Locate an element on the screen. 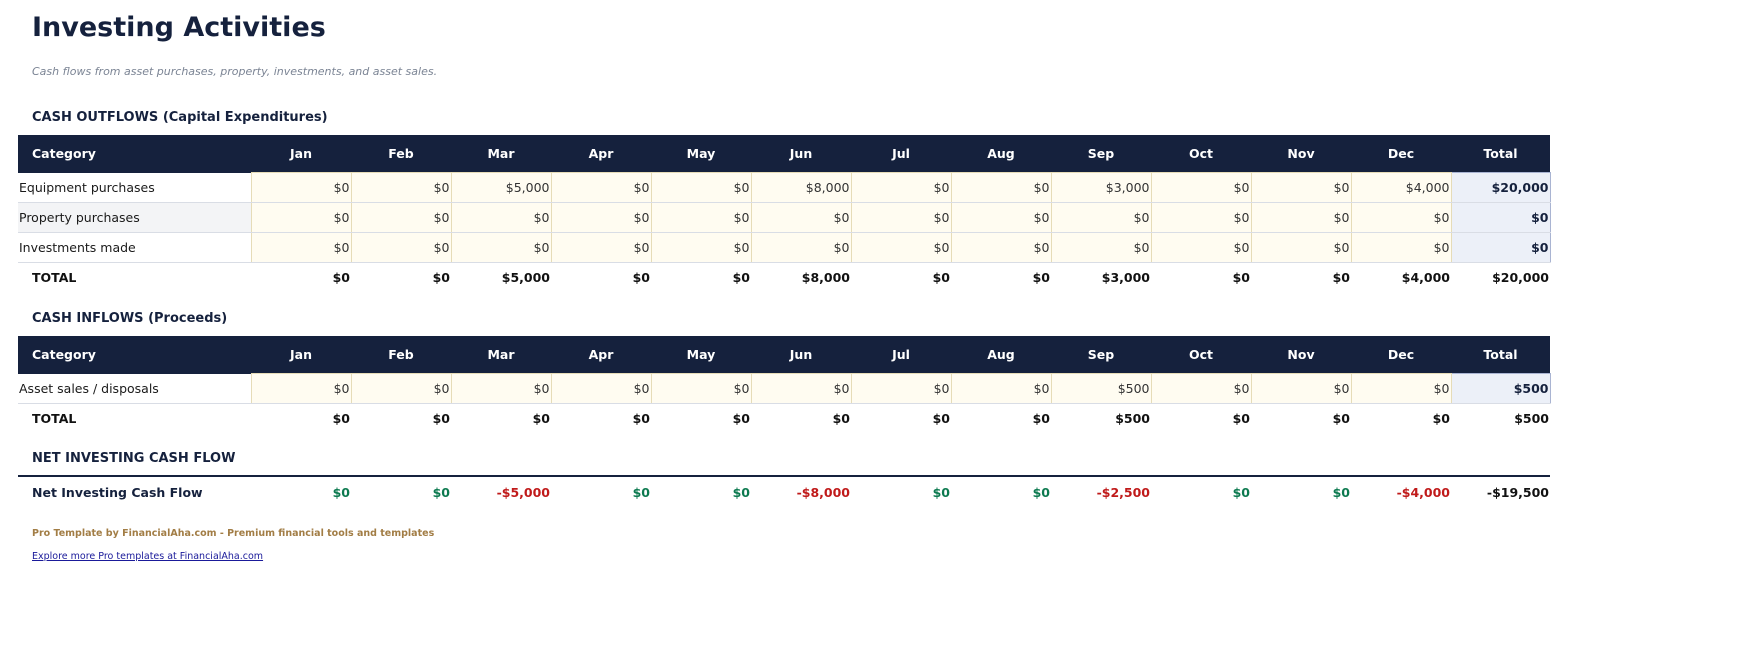  column-header: Jul is located at coordinates (901, 154).